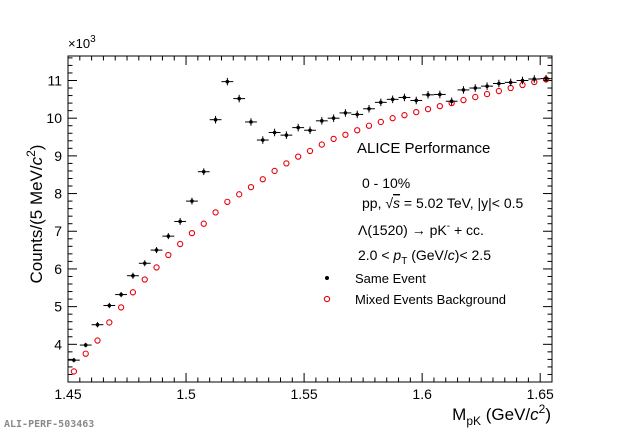 The width and height of the screenshot is (620, 432). Describe the element at coordinates (58, 307) in the screenshot. I see `y-tick-label: 5` at that location.